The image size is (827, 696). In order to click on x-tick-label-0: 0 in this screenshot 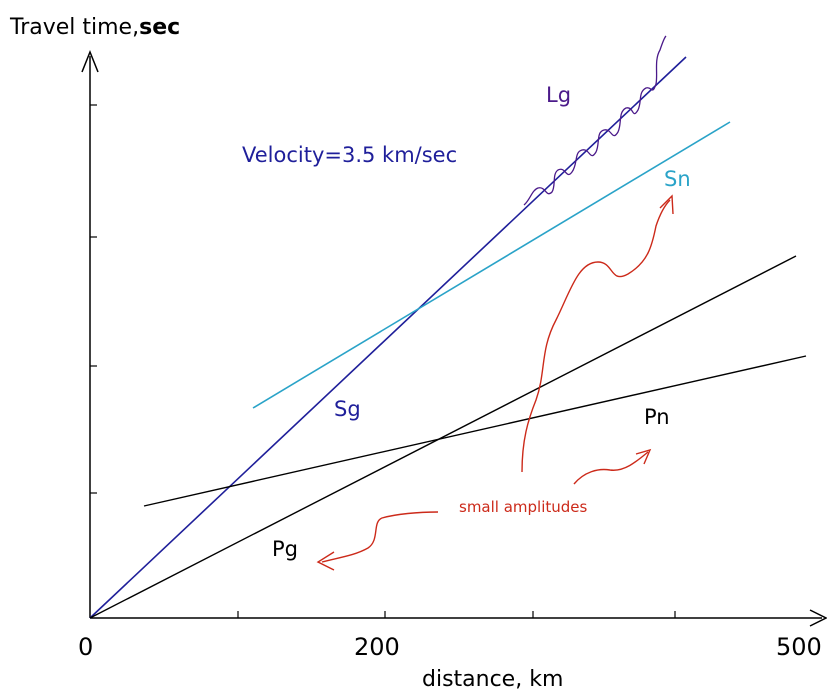, I will do `click(85, 647)`.